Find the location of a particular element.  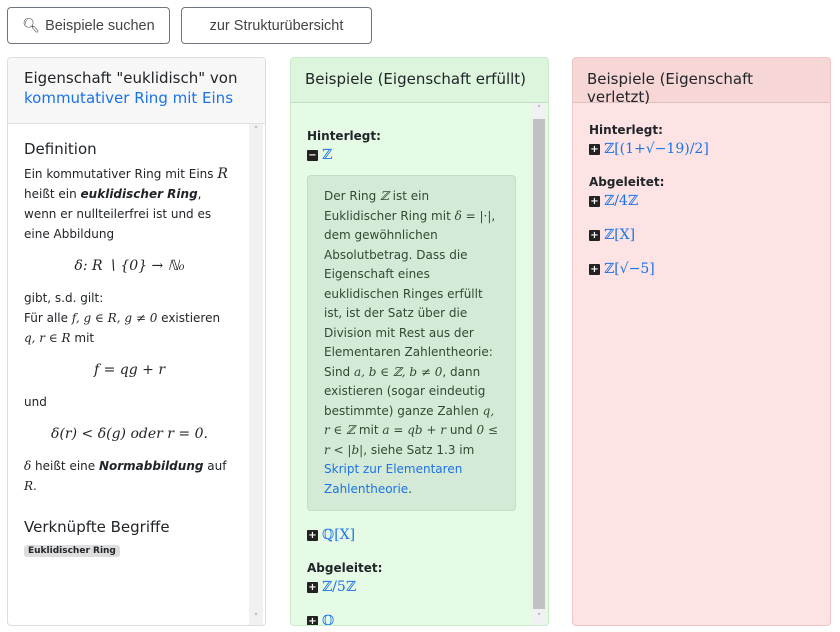

related-heading: Verknüpfte Begriffe is located at coordinates (97, 527).